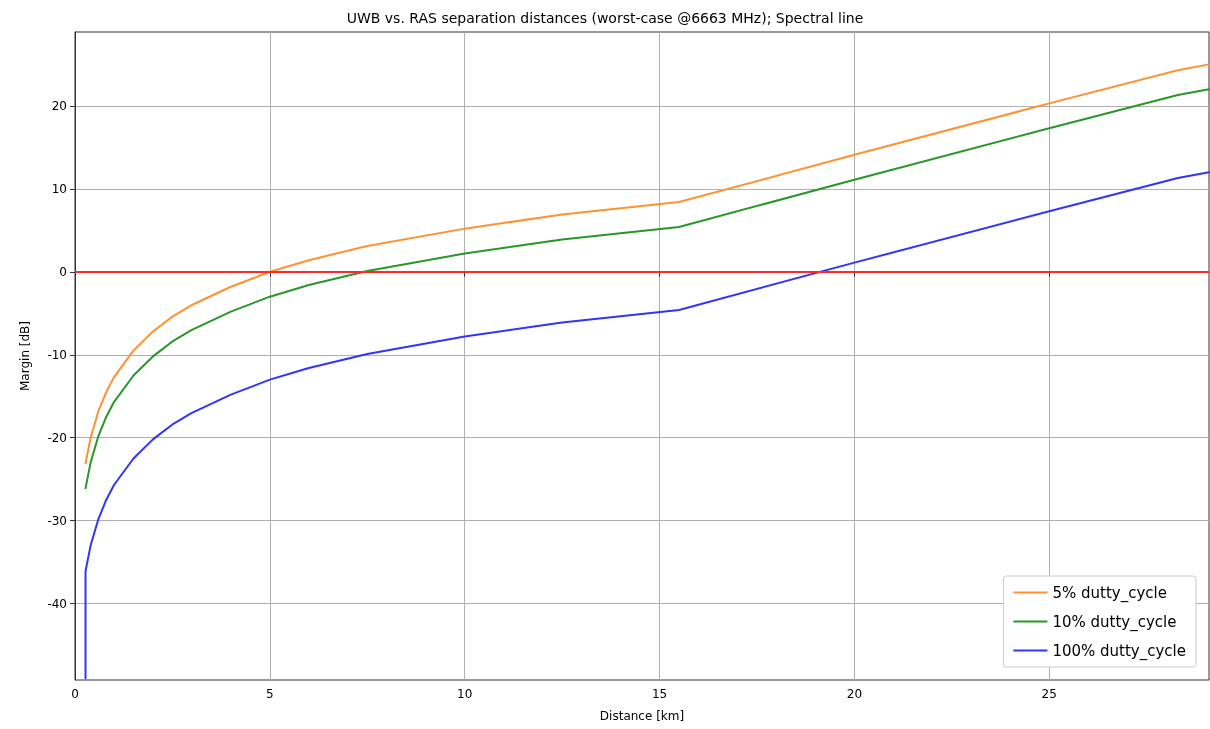 The image size is (1210, 729). Describe the element at coordinates (1109, 593) in the screenshot. I see `legend-label: 5% dutty_cycle` at that location.